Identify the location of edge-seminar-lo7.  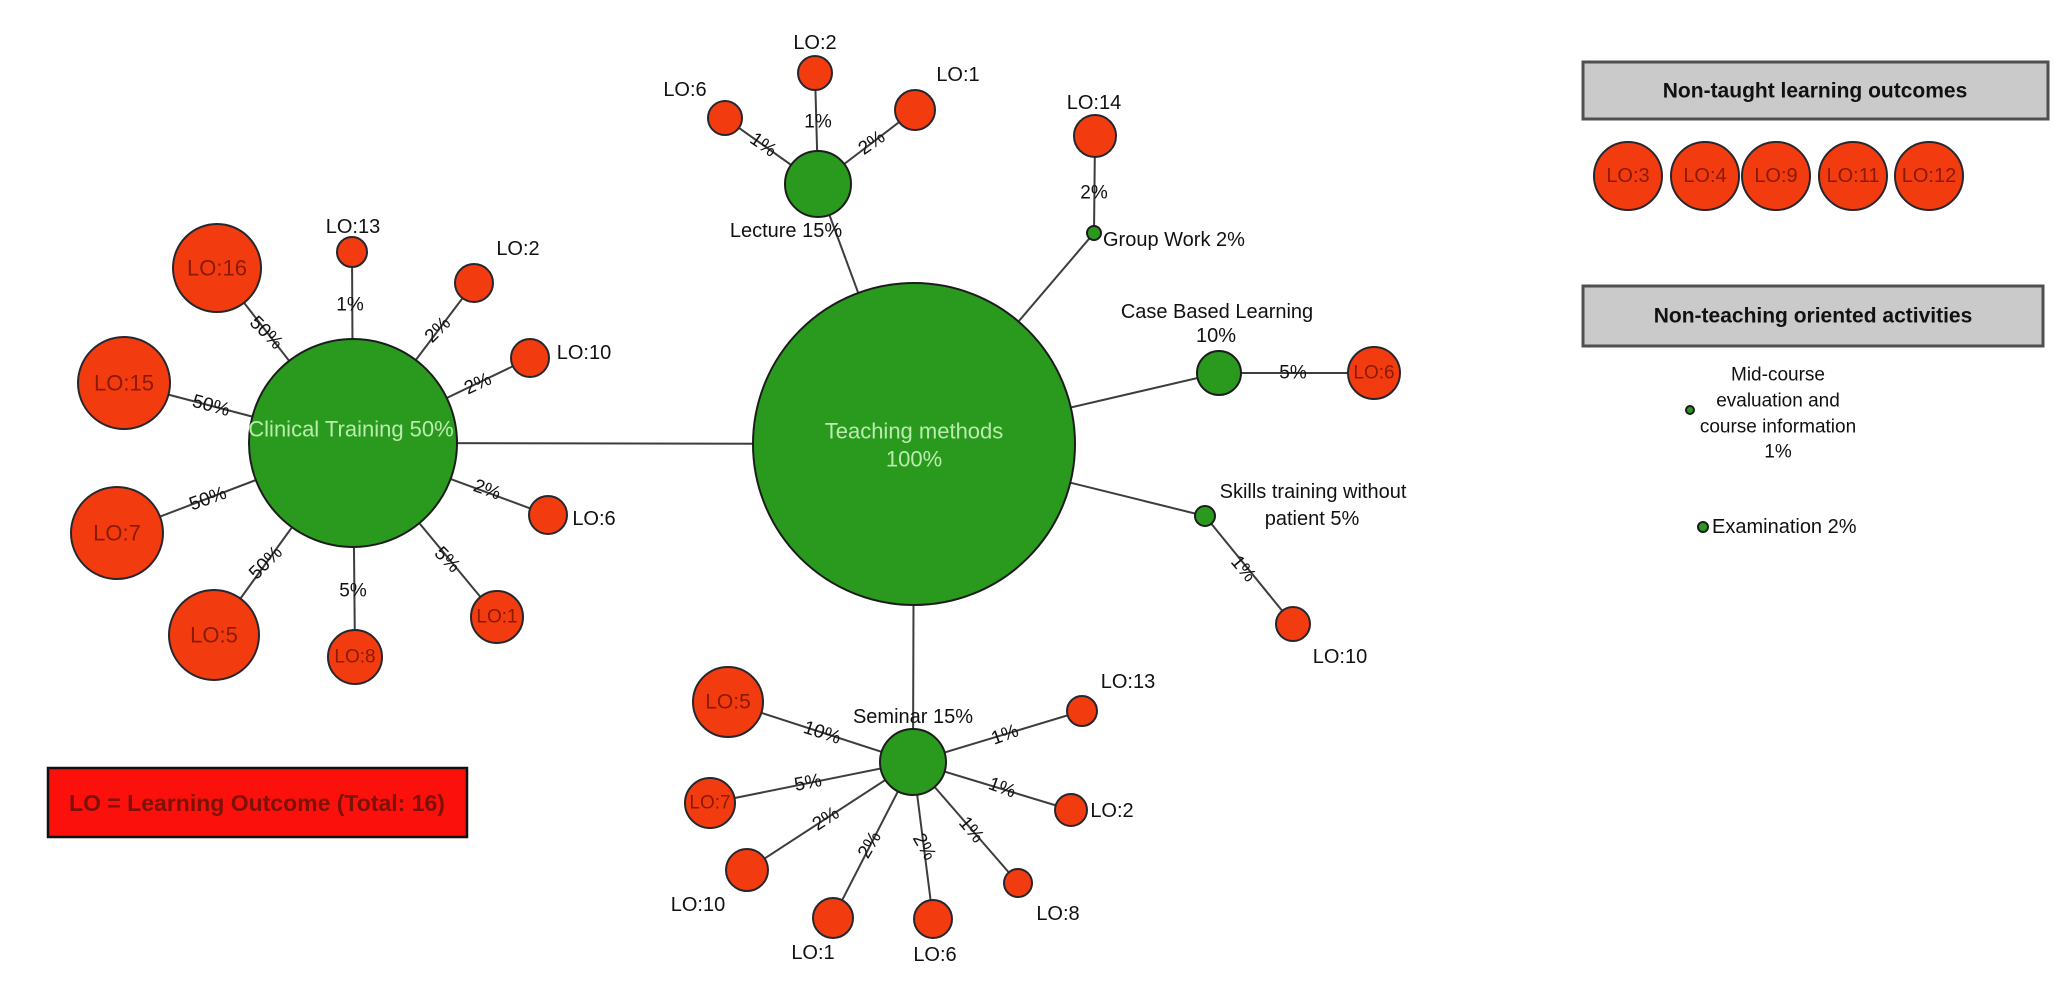
(811, 782).